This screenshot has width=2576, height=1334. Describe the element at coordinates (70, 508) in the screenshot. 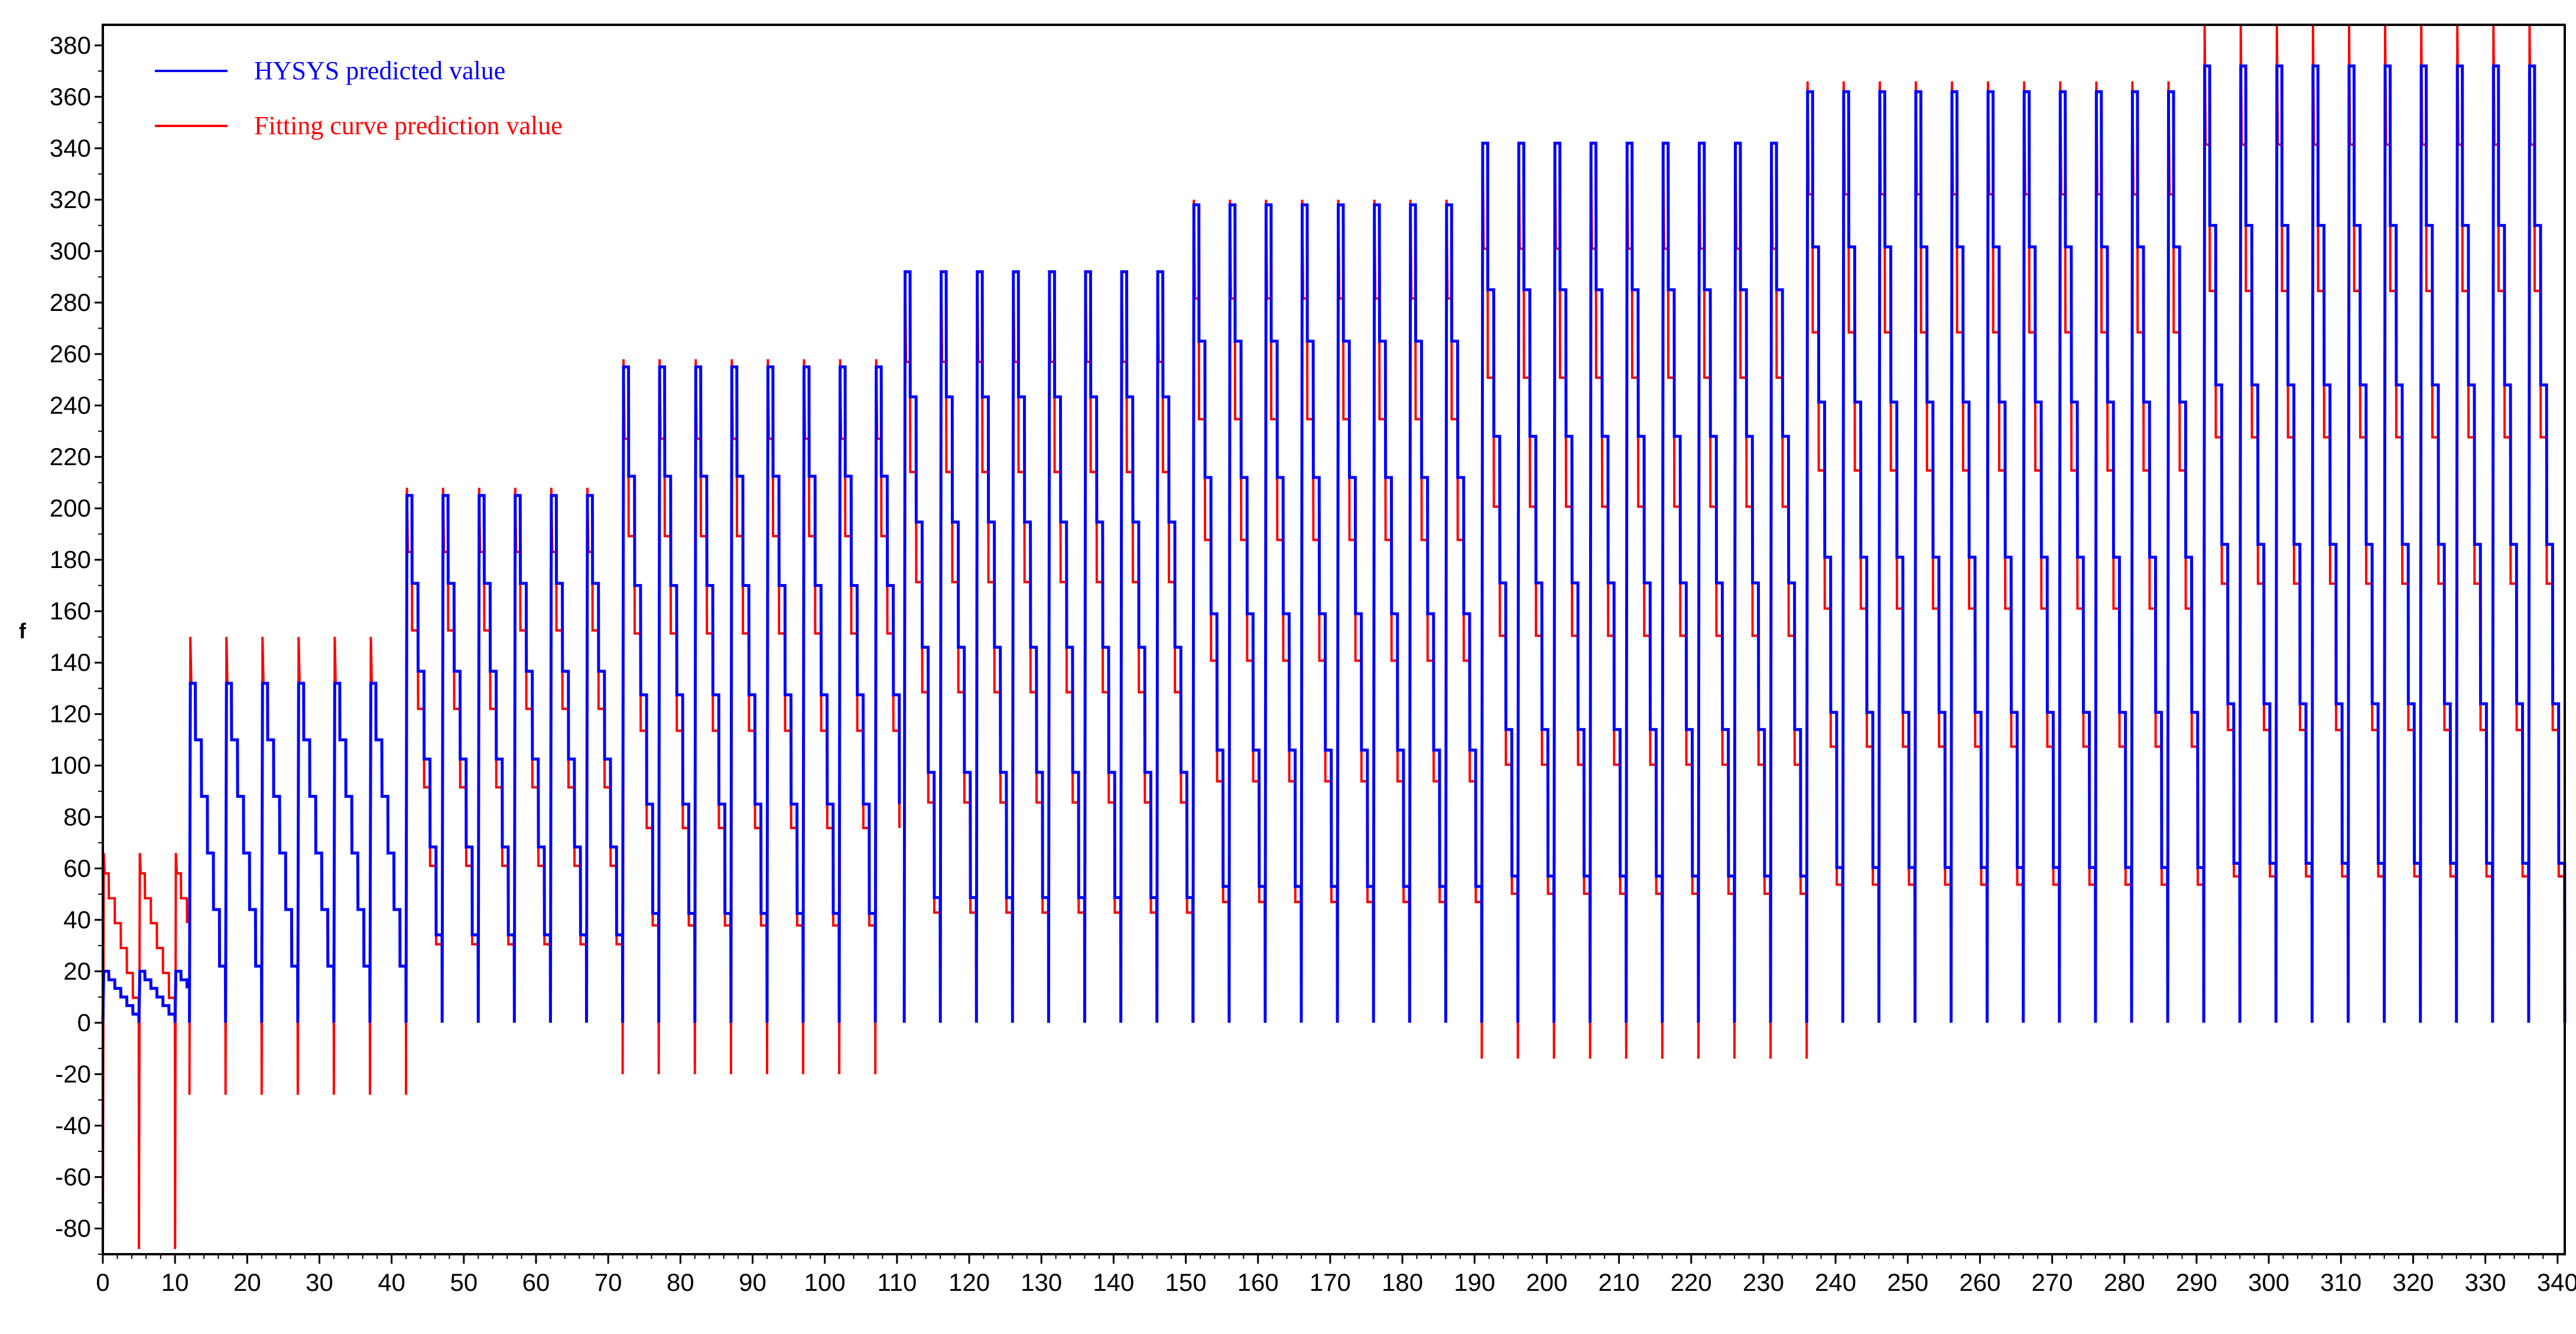

I see `y-tick-label: 200` at that location.